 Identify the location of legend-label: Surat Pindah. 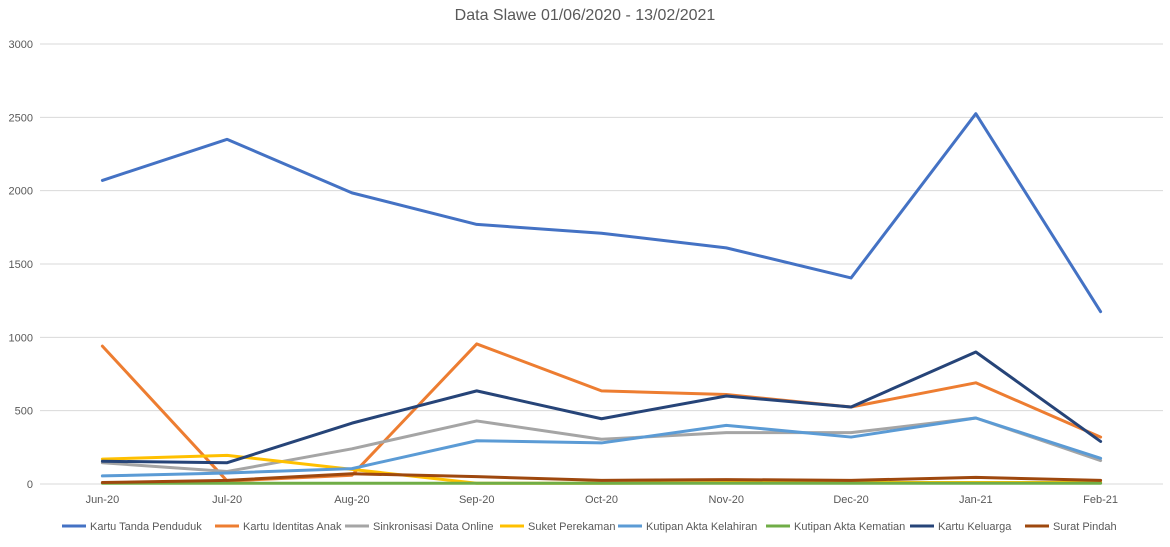
(1085, 527).